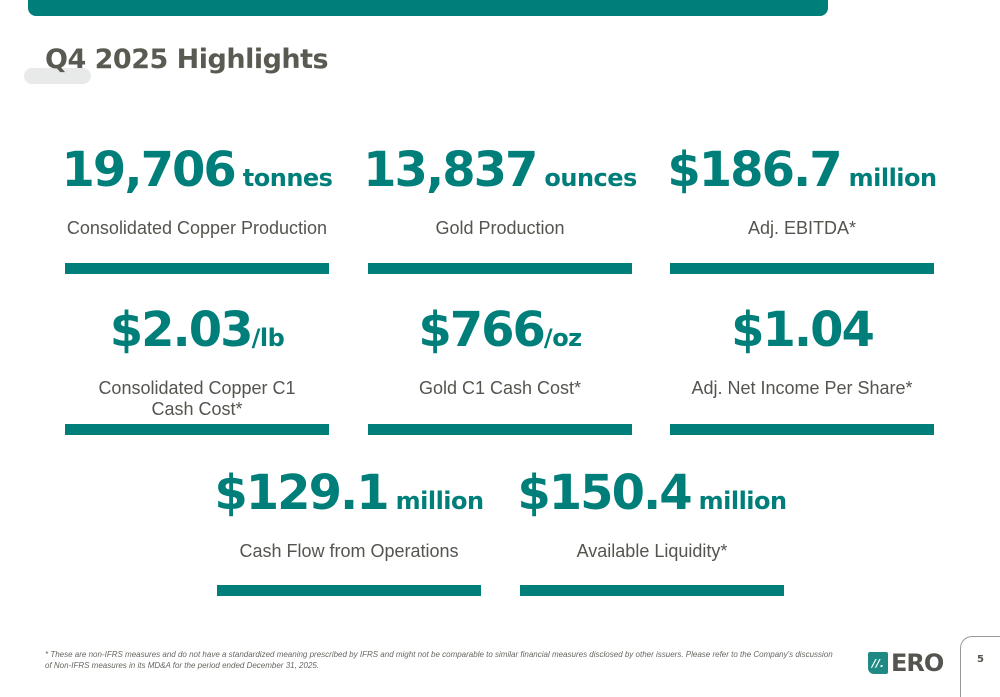 This screenshot has height=697, width=1000. I want to click on highlight-label: Gold Production, so click(500, 228).